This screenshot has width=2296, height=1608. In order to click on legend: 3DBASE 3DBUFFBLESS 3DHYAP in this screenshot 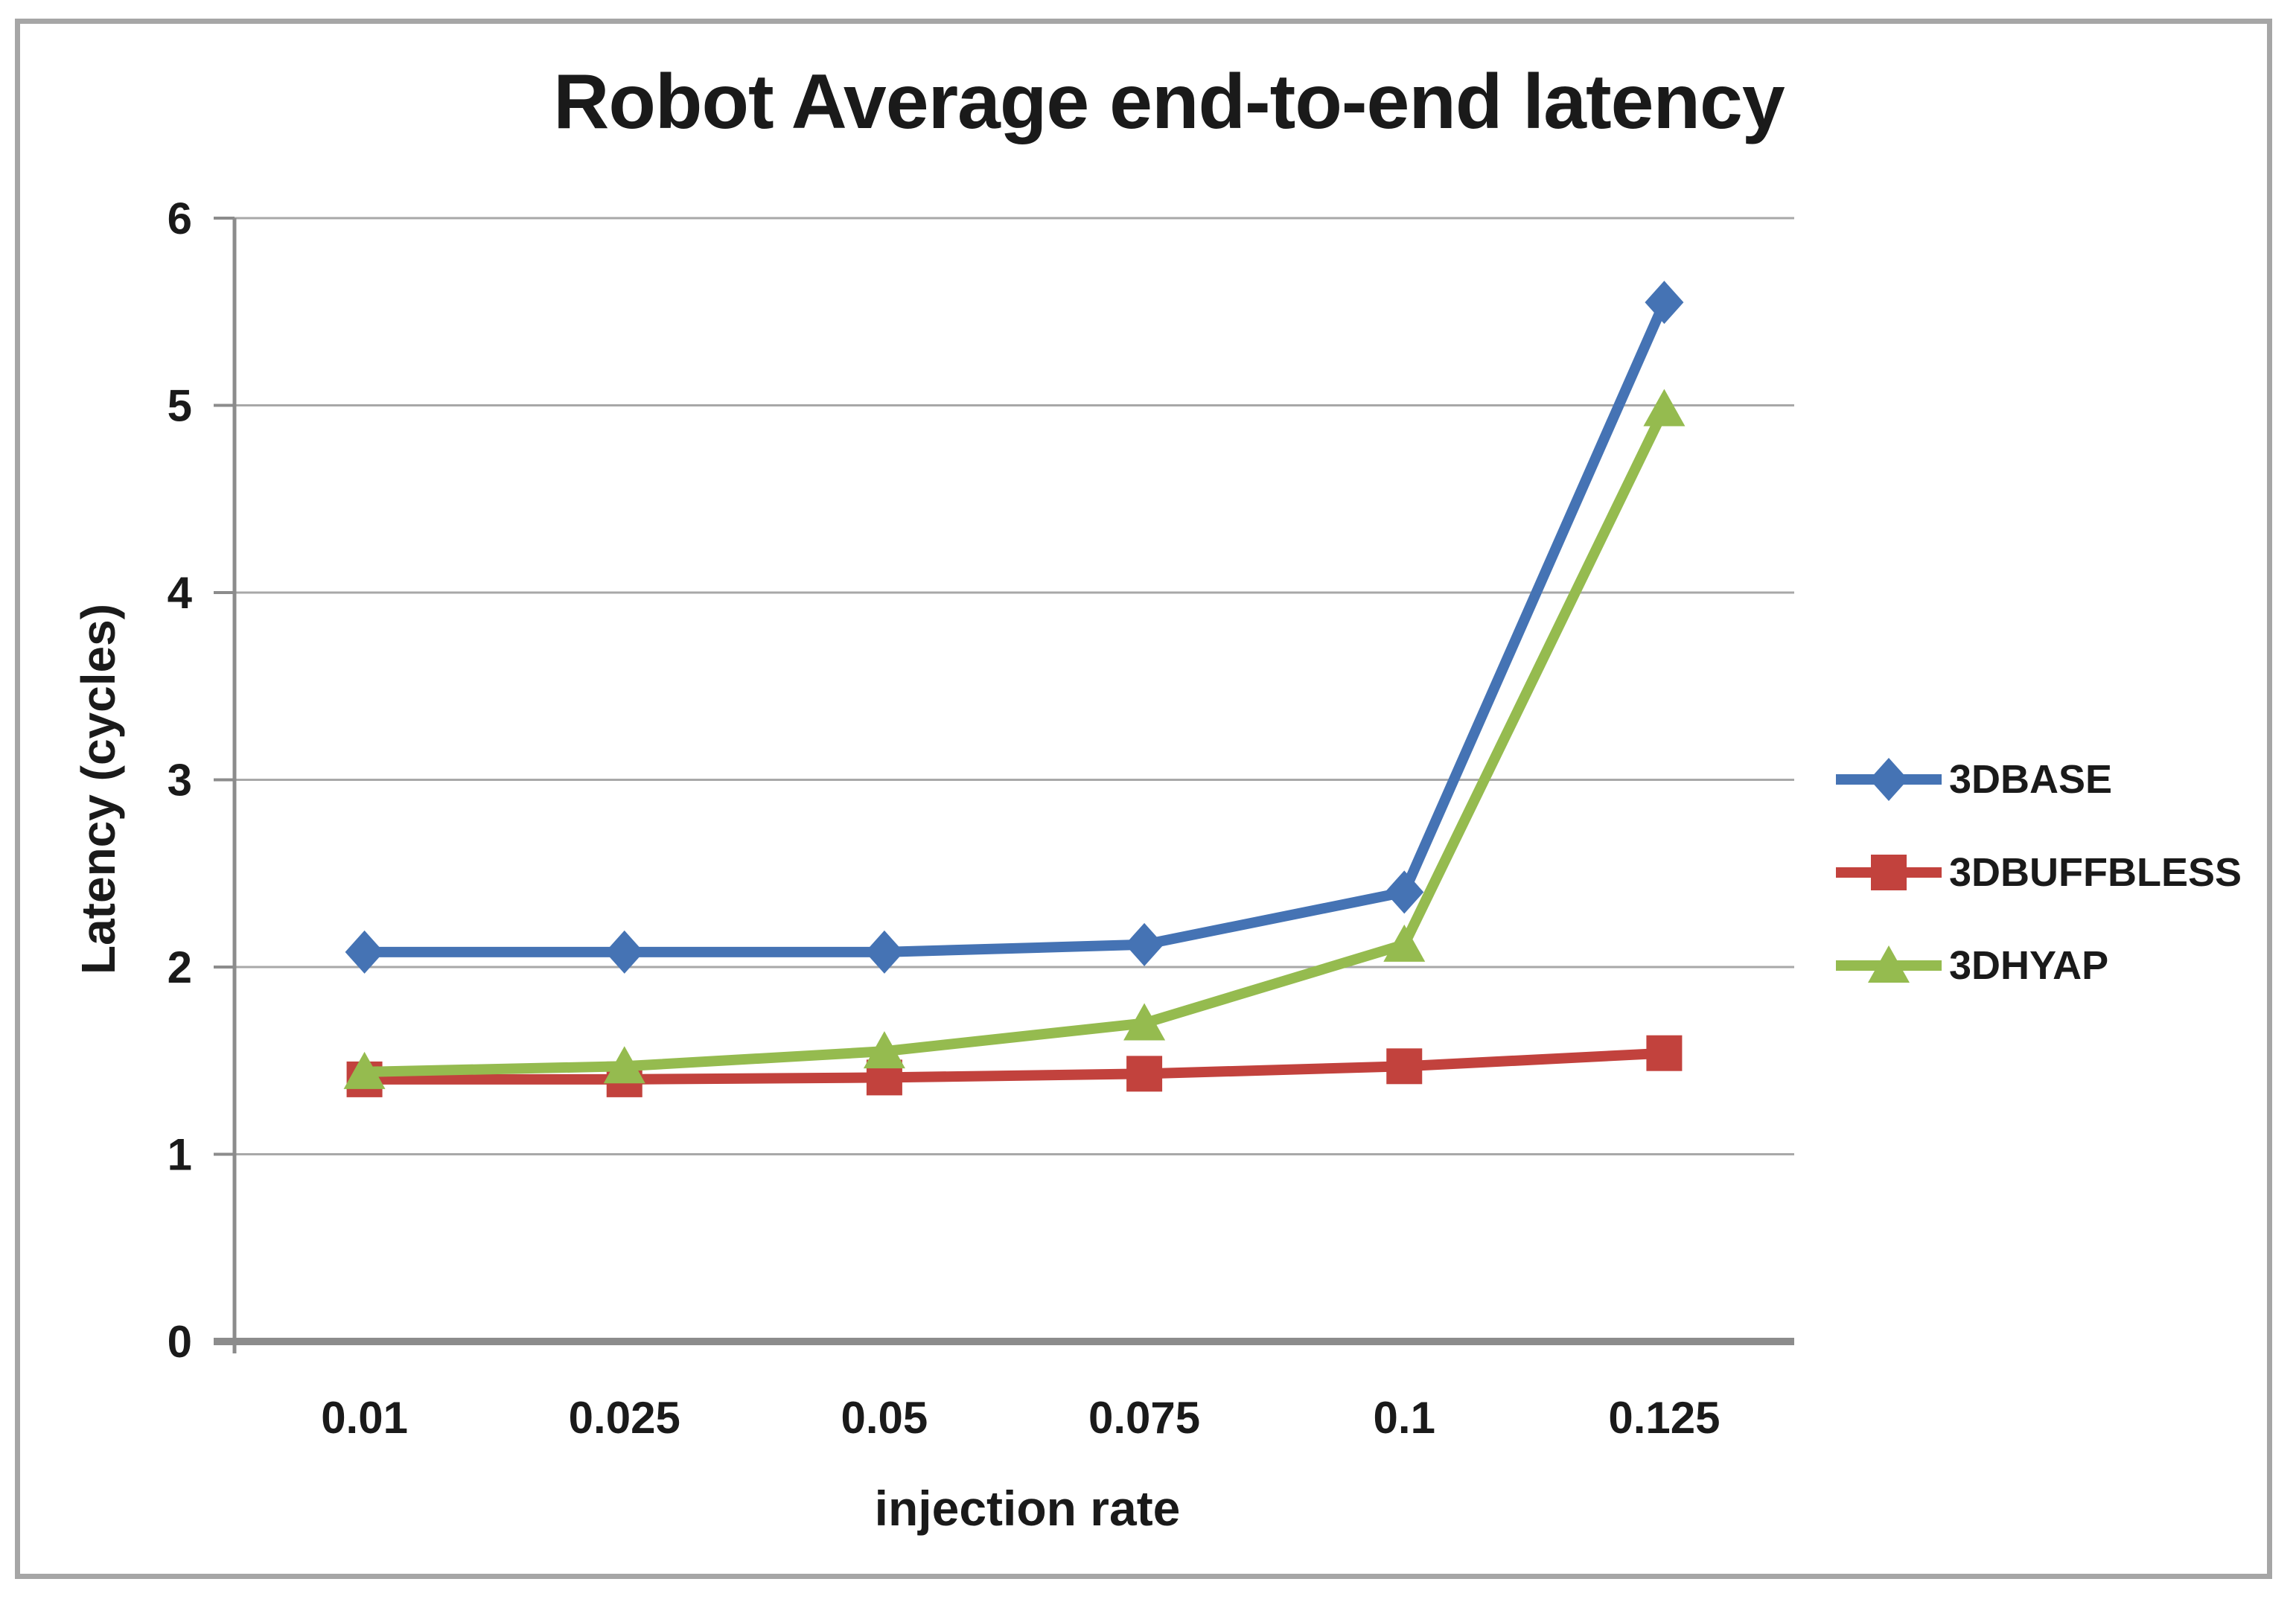, I will do `click(2037, 873)`.